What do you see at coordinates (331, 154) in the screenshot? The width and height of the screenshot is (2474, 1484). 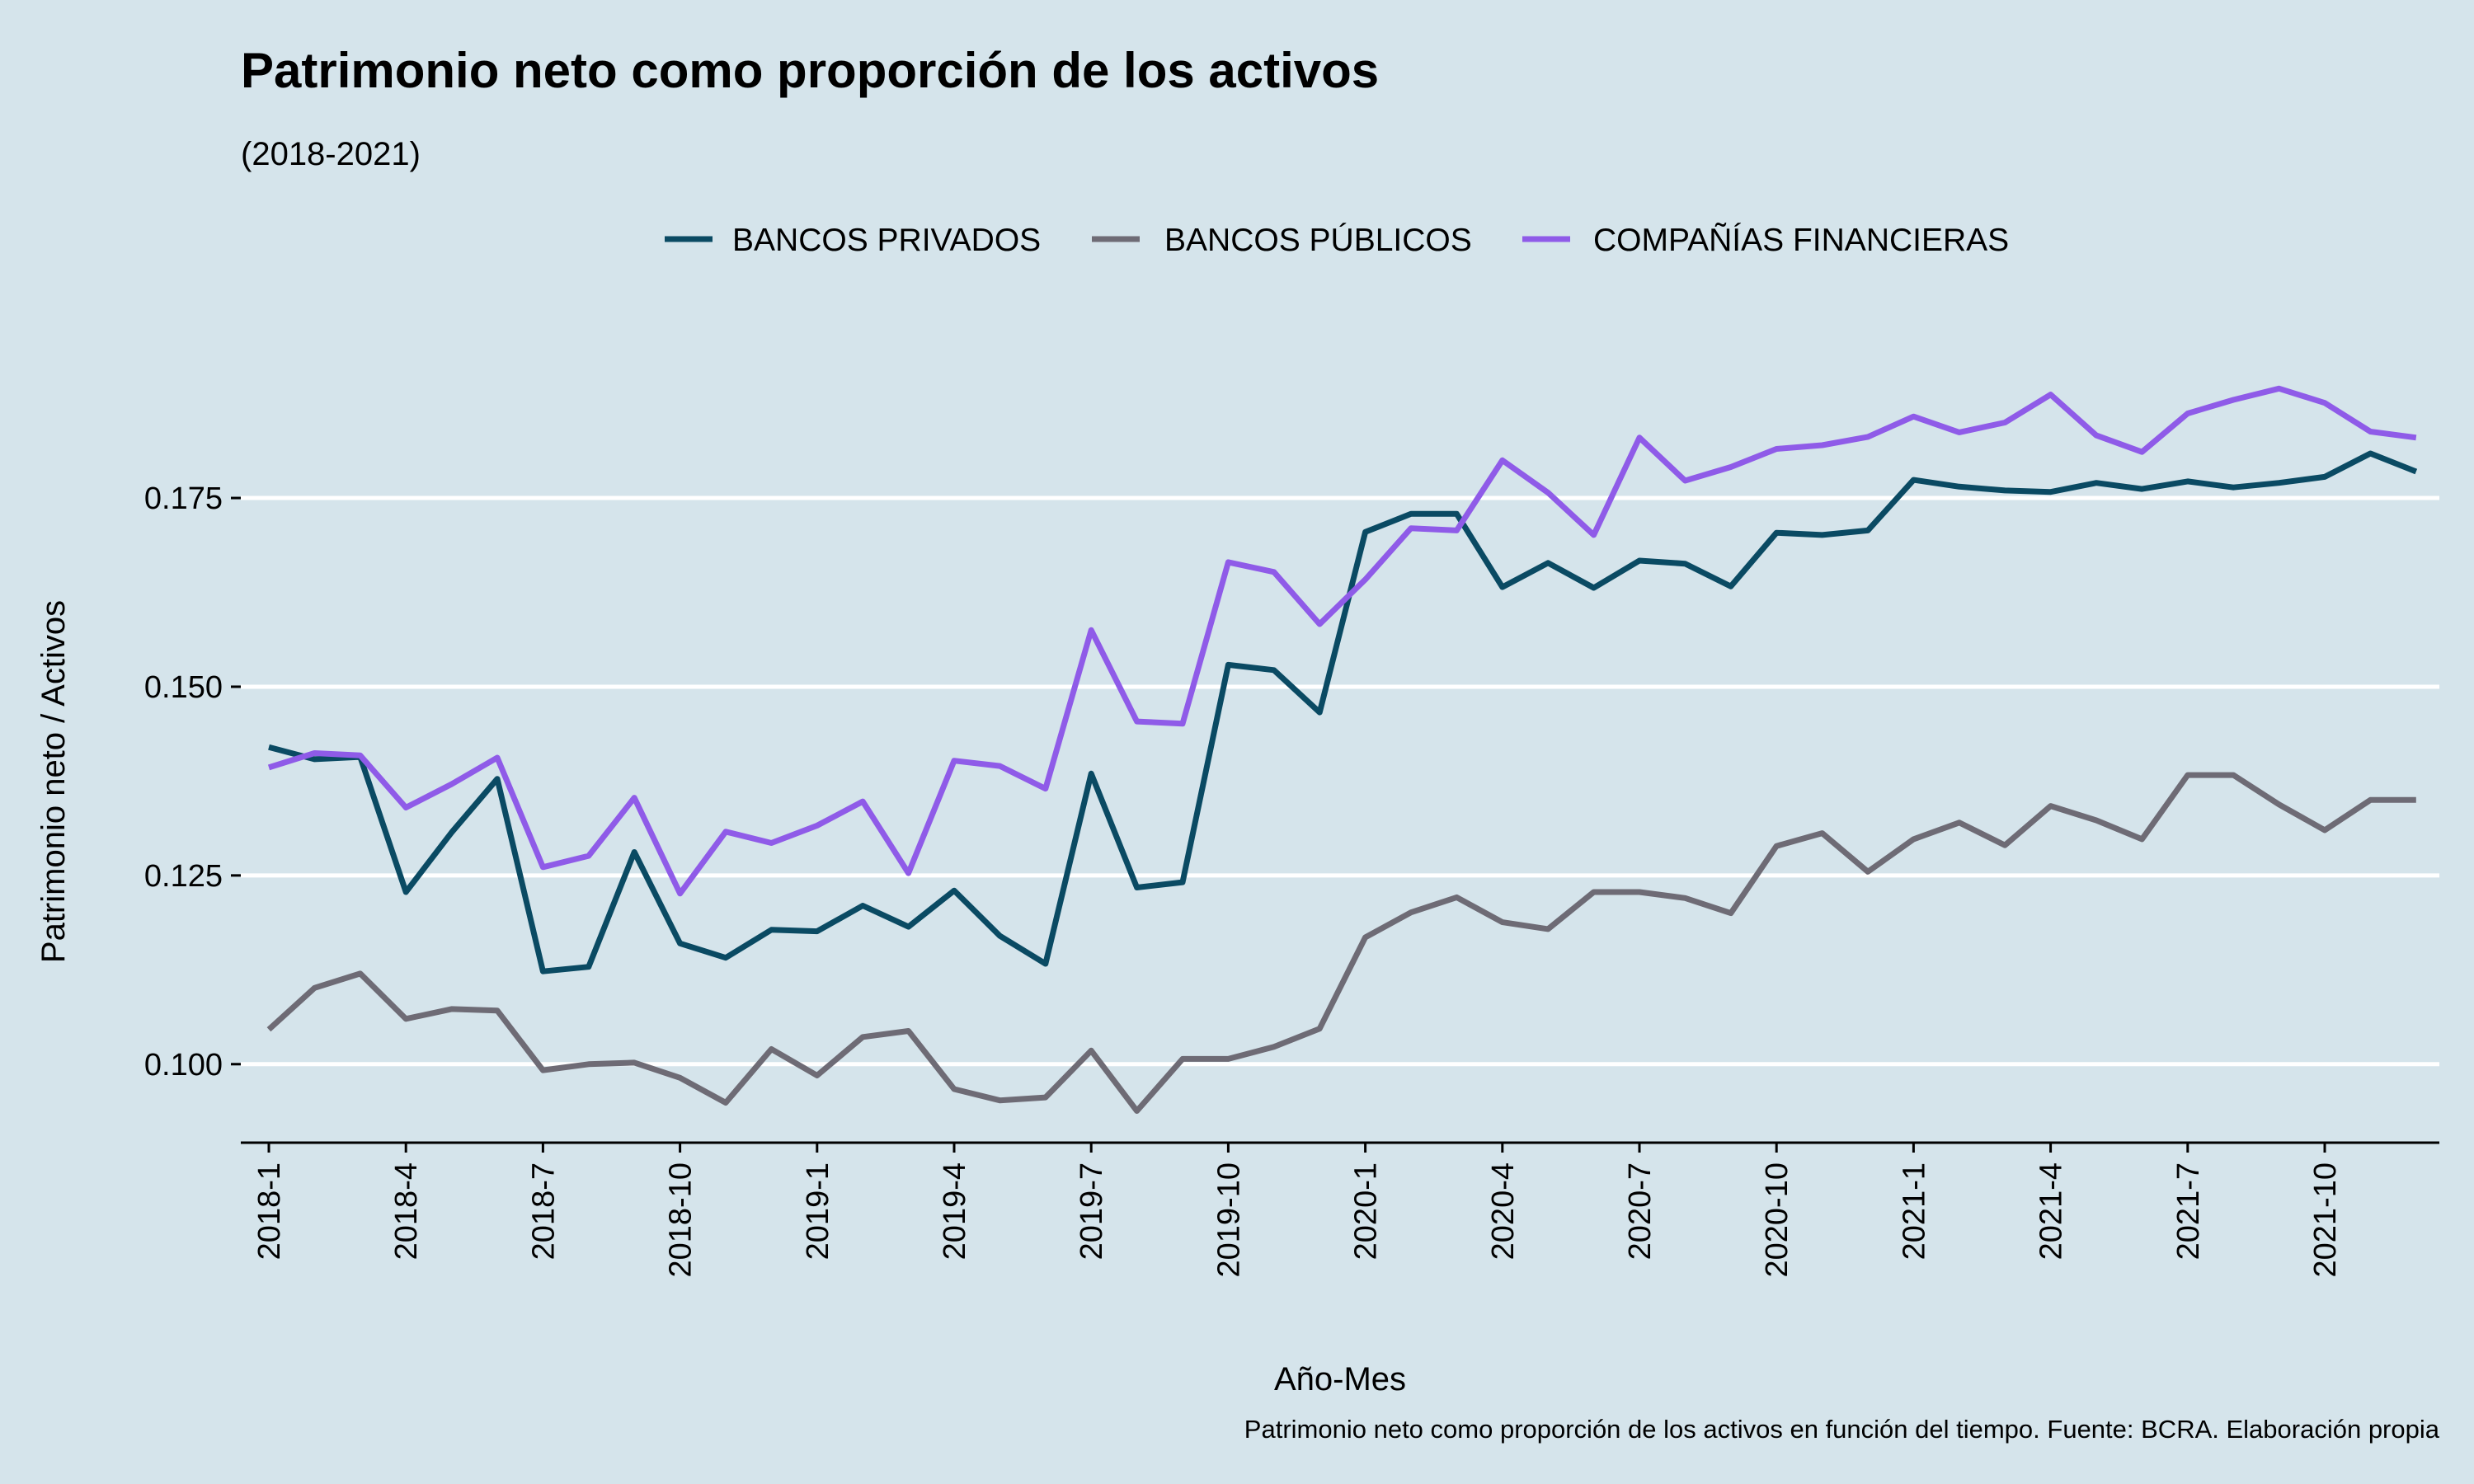 I see `chart-subtitle: (2018-2021)` at bounding box center [331, 154].